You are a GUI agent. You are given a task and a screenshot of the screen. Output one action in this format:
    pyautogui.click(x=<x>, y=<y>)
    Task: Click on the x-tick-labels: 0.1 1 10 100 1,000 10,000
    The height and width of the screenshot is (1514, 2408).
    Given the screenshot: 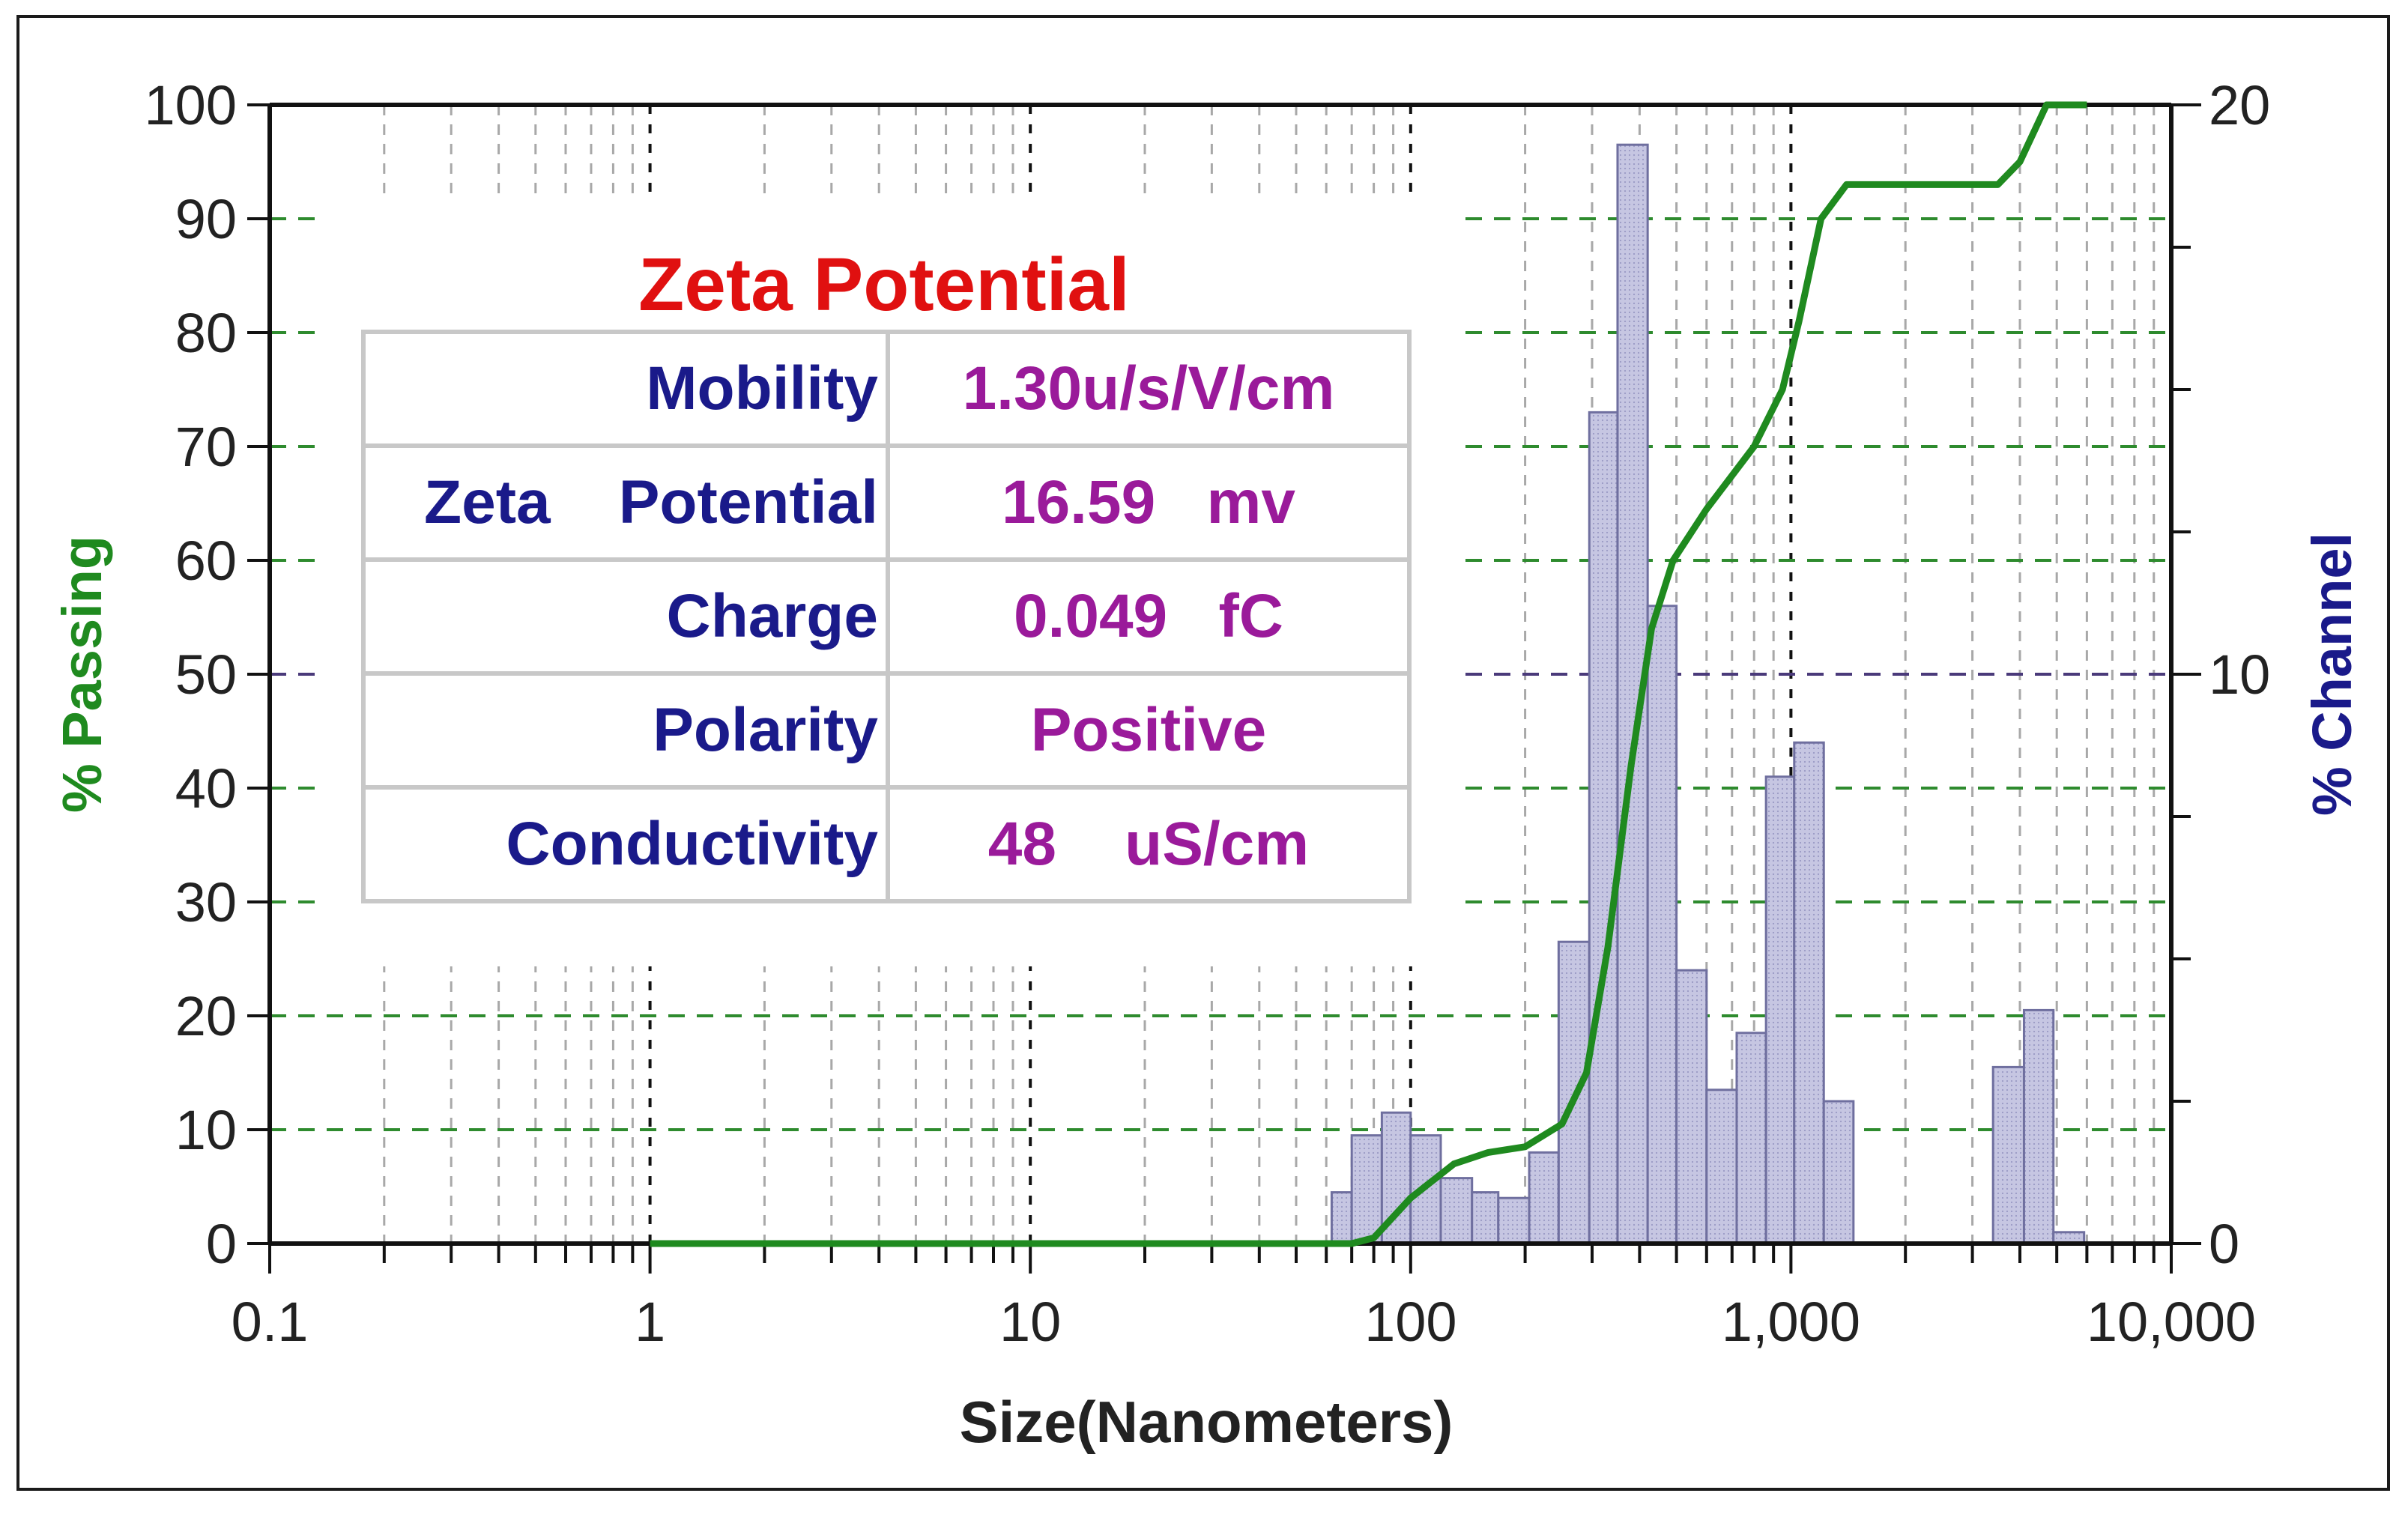 What is the action you would take?
    pyautogui.click(x=1245, y=1322)
    